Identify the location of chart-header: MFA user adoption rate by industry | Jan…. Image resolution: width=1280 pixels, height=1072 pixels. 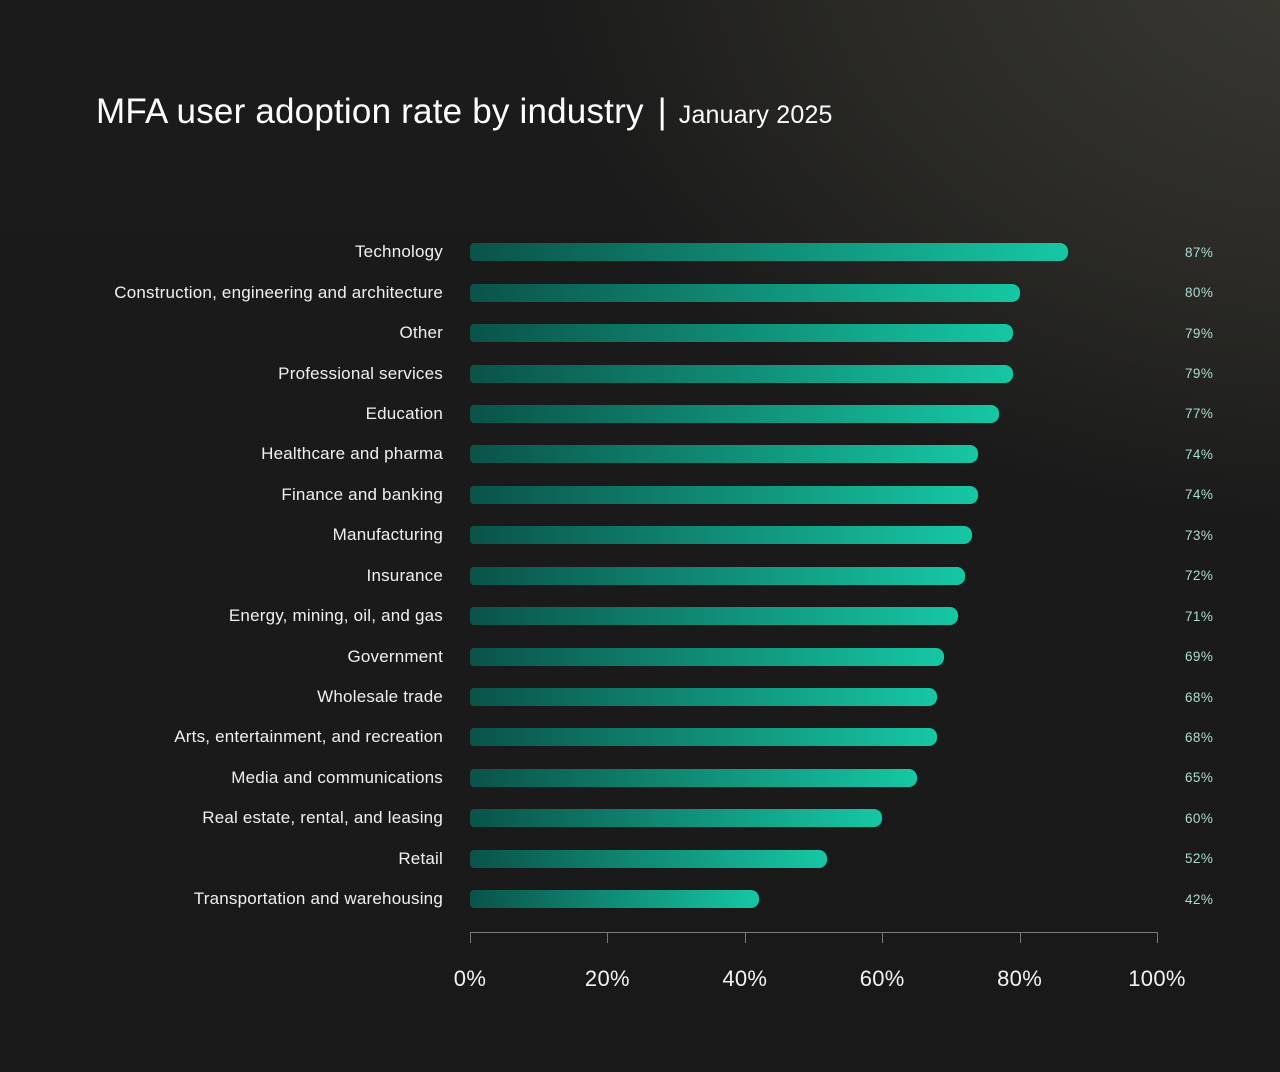
(464, 112).